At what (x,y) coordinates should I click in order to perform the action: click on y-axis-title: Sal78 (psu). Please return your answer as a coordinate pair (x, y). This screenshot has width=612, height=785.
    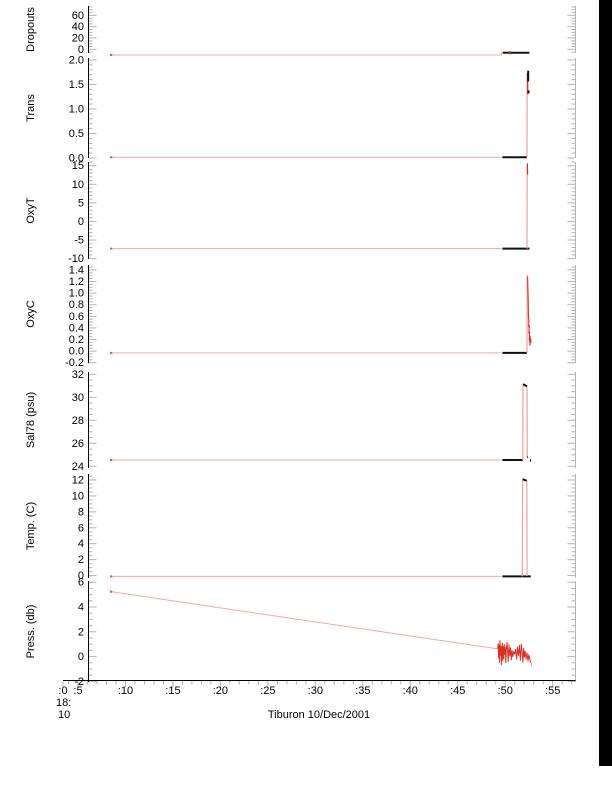
    Looking at the image, I should click on (31, 420).